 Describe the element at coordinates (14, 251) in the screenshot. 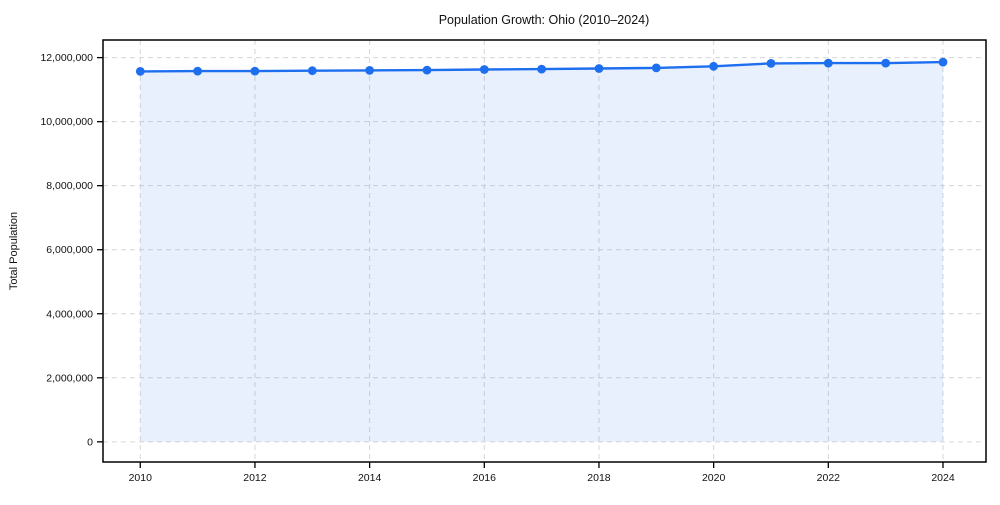

I see `y-axis-label: Total Population` at that location.